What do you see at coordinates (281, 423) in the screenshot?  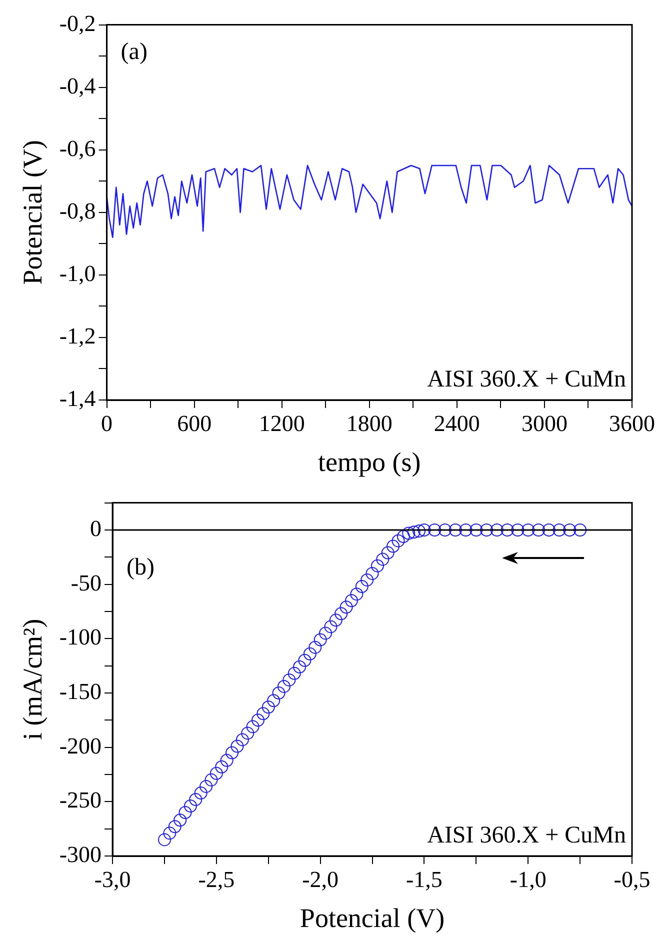 I see `x-tick-label: 1200` at bounding box center [281, 423].